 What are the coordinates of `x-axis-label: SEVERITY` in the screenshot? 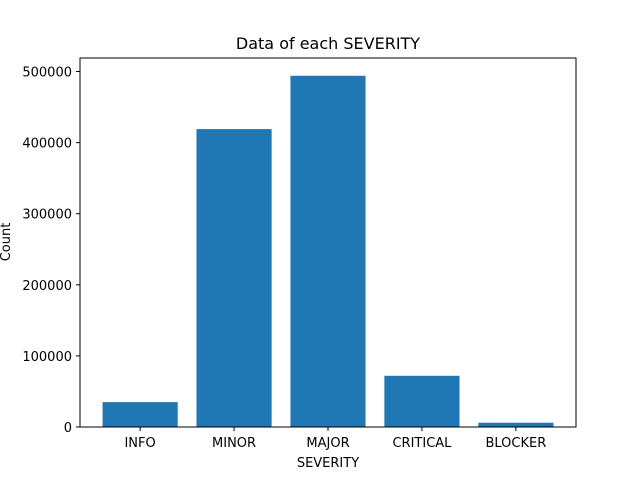 It's located at (328, 463).